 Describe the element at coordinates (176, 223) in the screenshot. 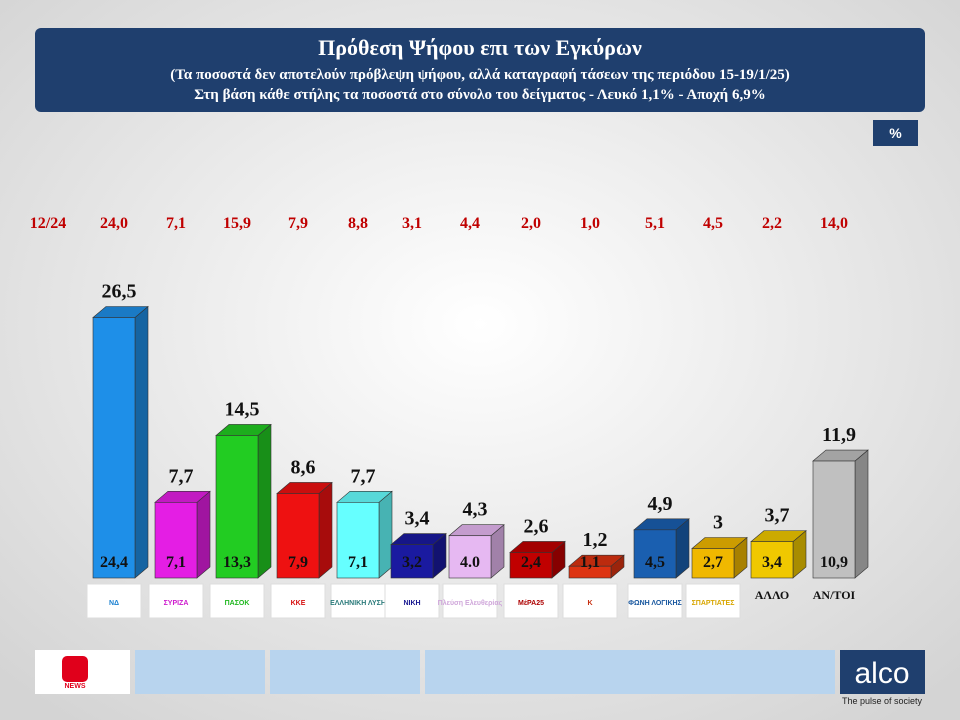

I see `previous-value: 7,1` at that location.